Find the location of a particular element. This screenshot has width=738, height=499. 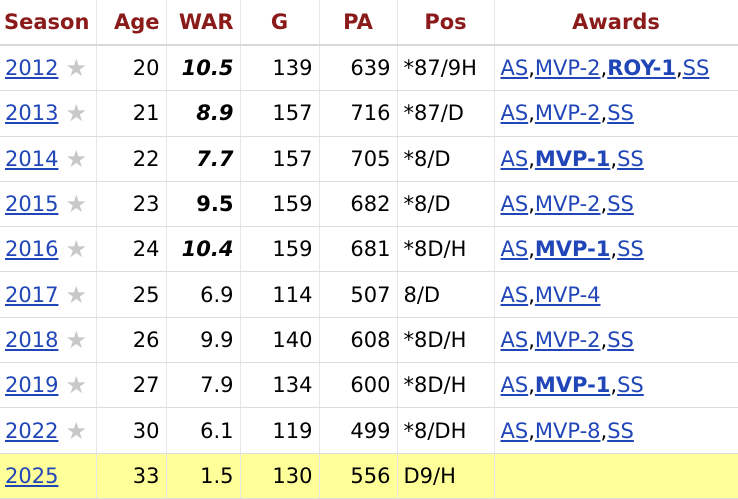

position-cell: D9/H is located at coordinates (446, 476).